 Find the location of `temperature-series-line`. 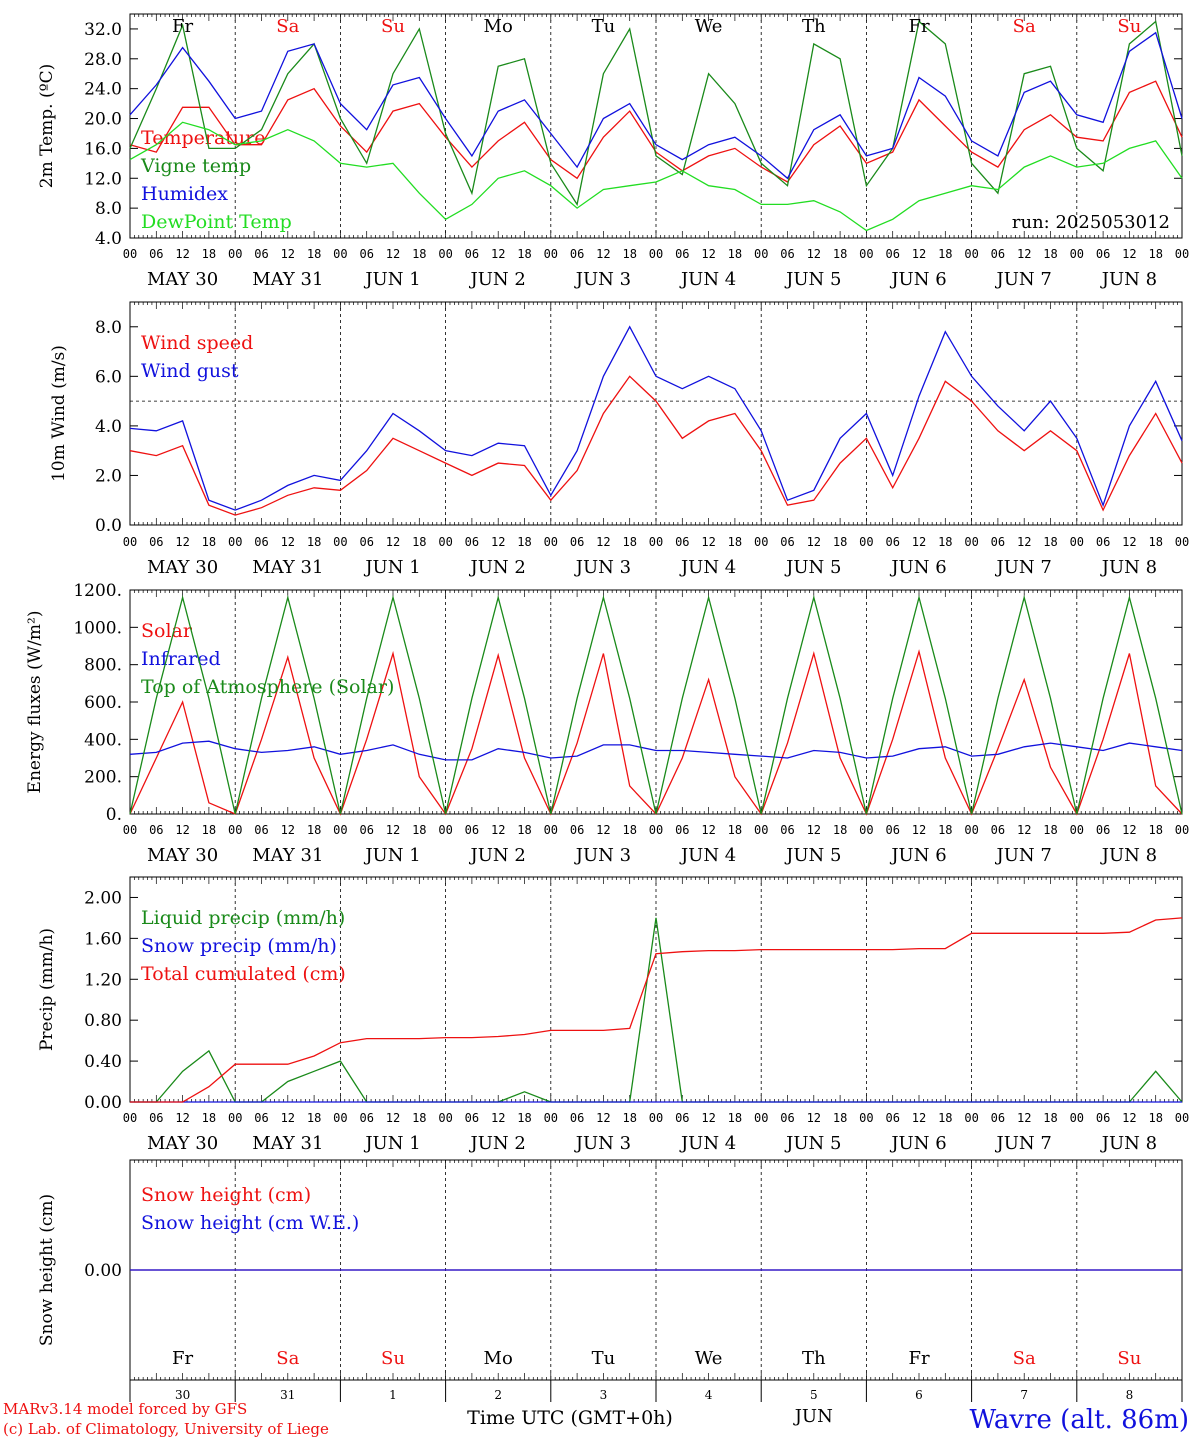

temperature-series-line is located at coordinates (656, 113).